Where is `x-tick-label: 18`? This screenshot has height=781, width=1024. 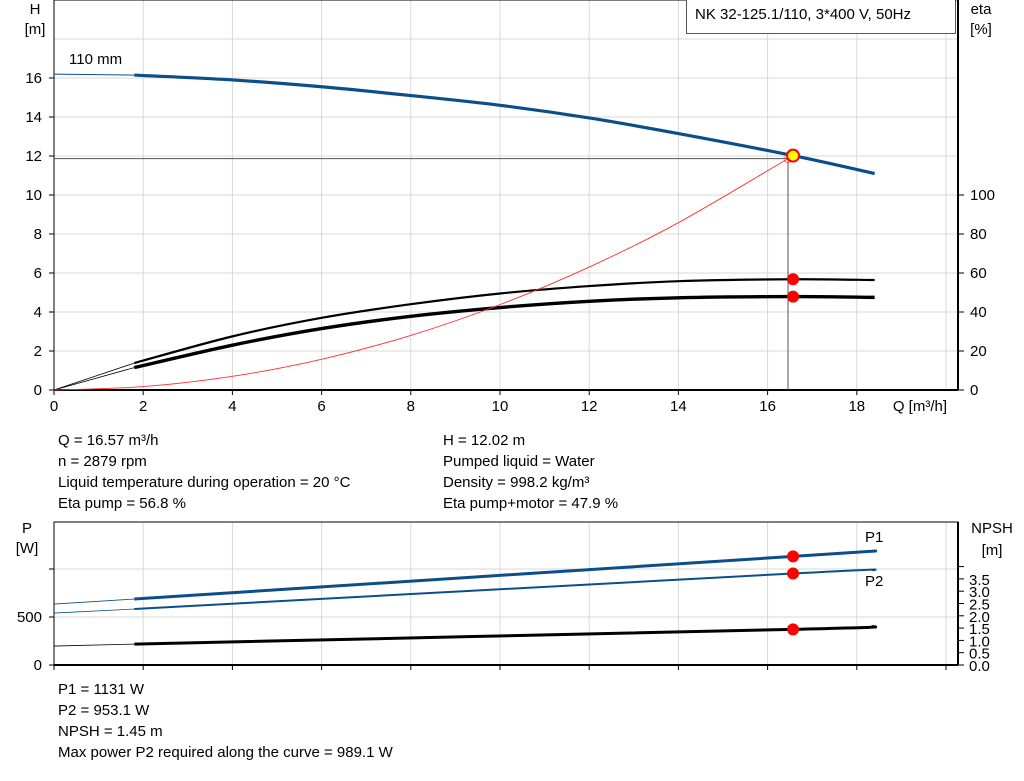
x-tick-label: 18 is located at coordinates (856, 406).